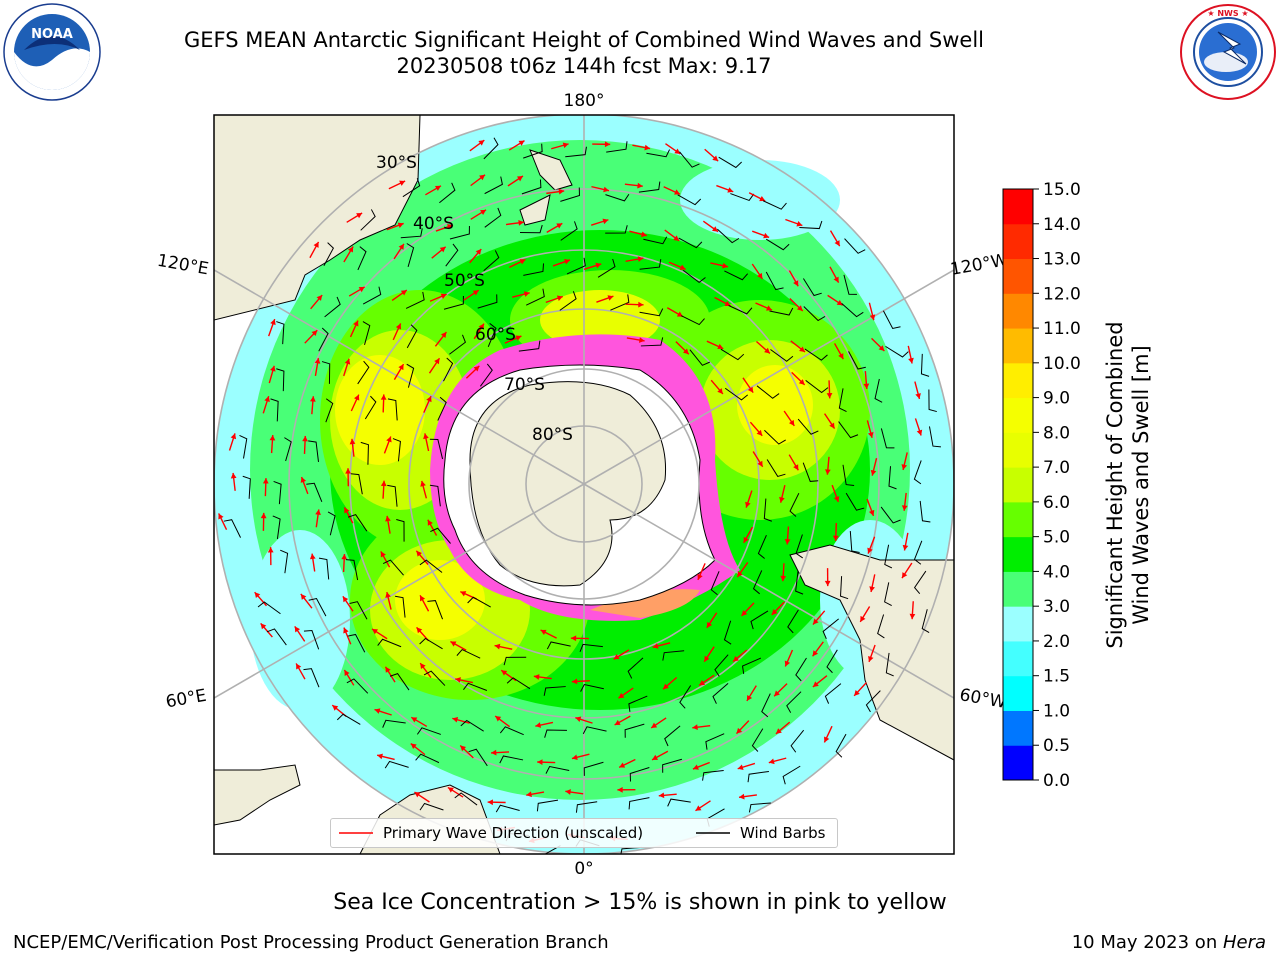 The width and height of the screenshot is (1280, 960). I want to click on nws-logo: ★ NWS ★, so click(1228, 52).